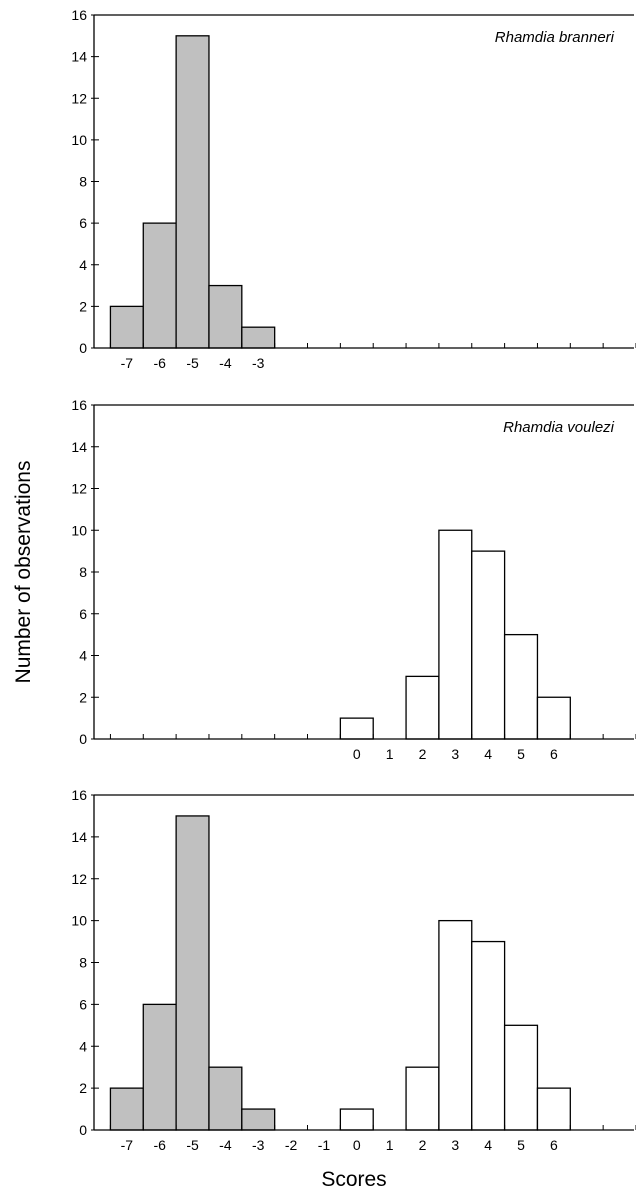 The width and height of the screenshot is (636, 1196). I want to click on x-axis-label: Scores, so click(353, 1179).